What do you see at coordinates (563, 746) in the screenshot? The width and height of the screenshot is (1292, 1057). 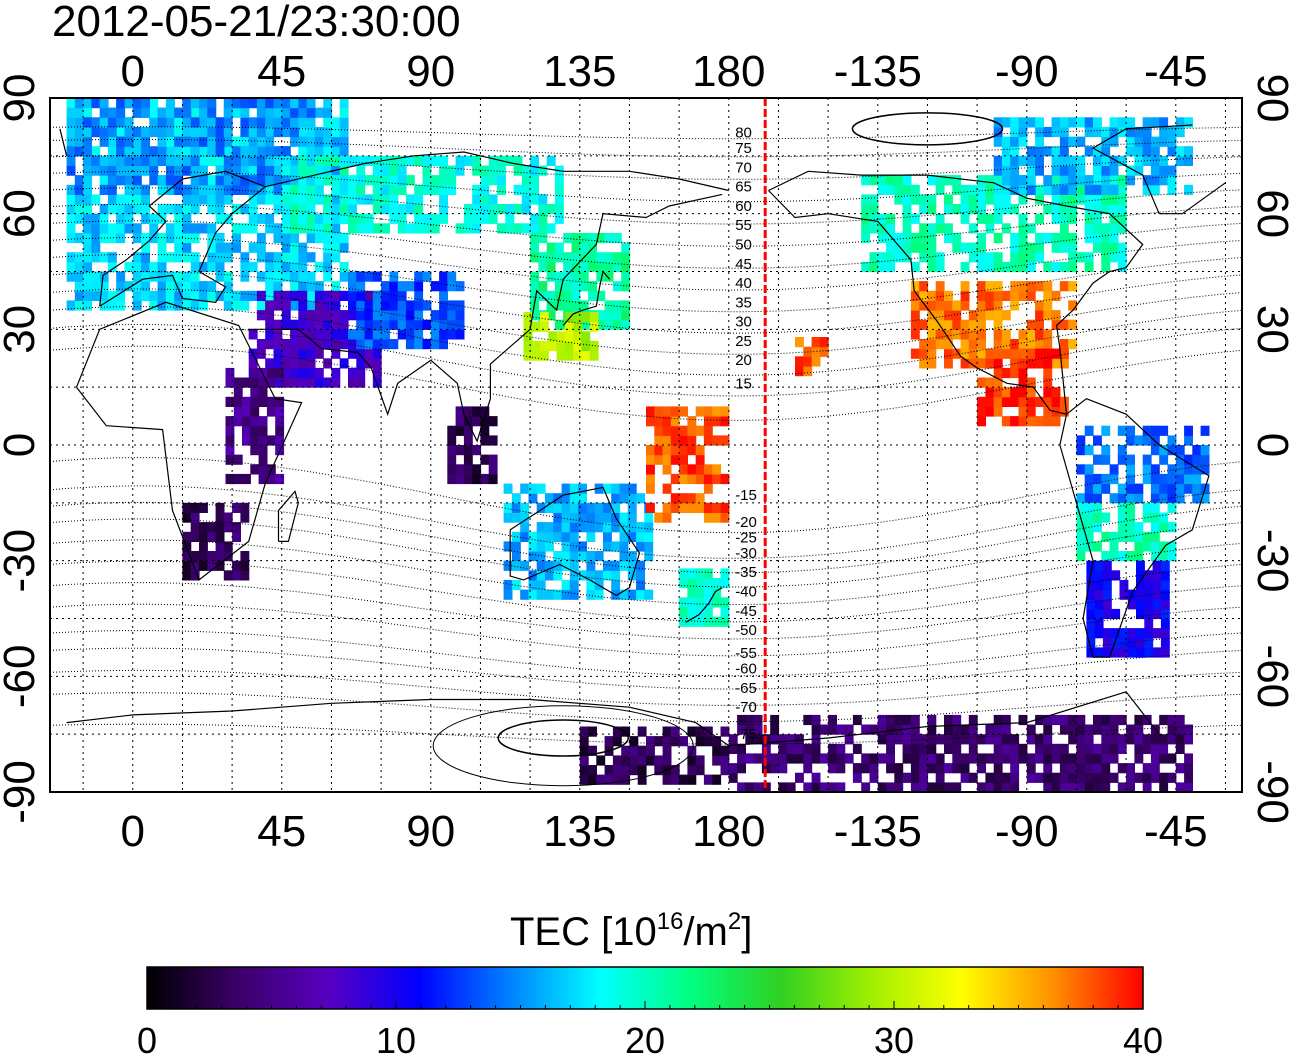 I see `south-pole-contour-outer` at bounding box center [563, 746].